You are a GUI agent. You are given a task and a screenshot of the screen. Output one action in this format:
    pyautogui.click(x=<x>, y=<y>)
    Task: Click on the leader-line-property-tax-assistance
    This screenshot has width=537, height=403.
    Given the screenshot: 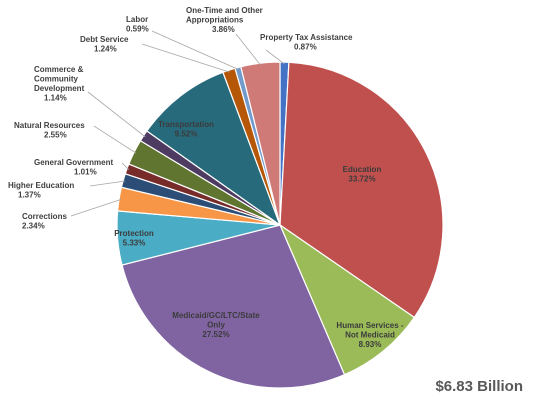 What is the action you would take?
    pyautogui.click(x=275, y=57)
    